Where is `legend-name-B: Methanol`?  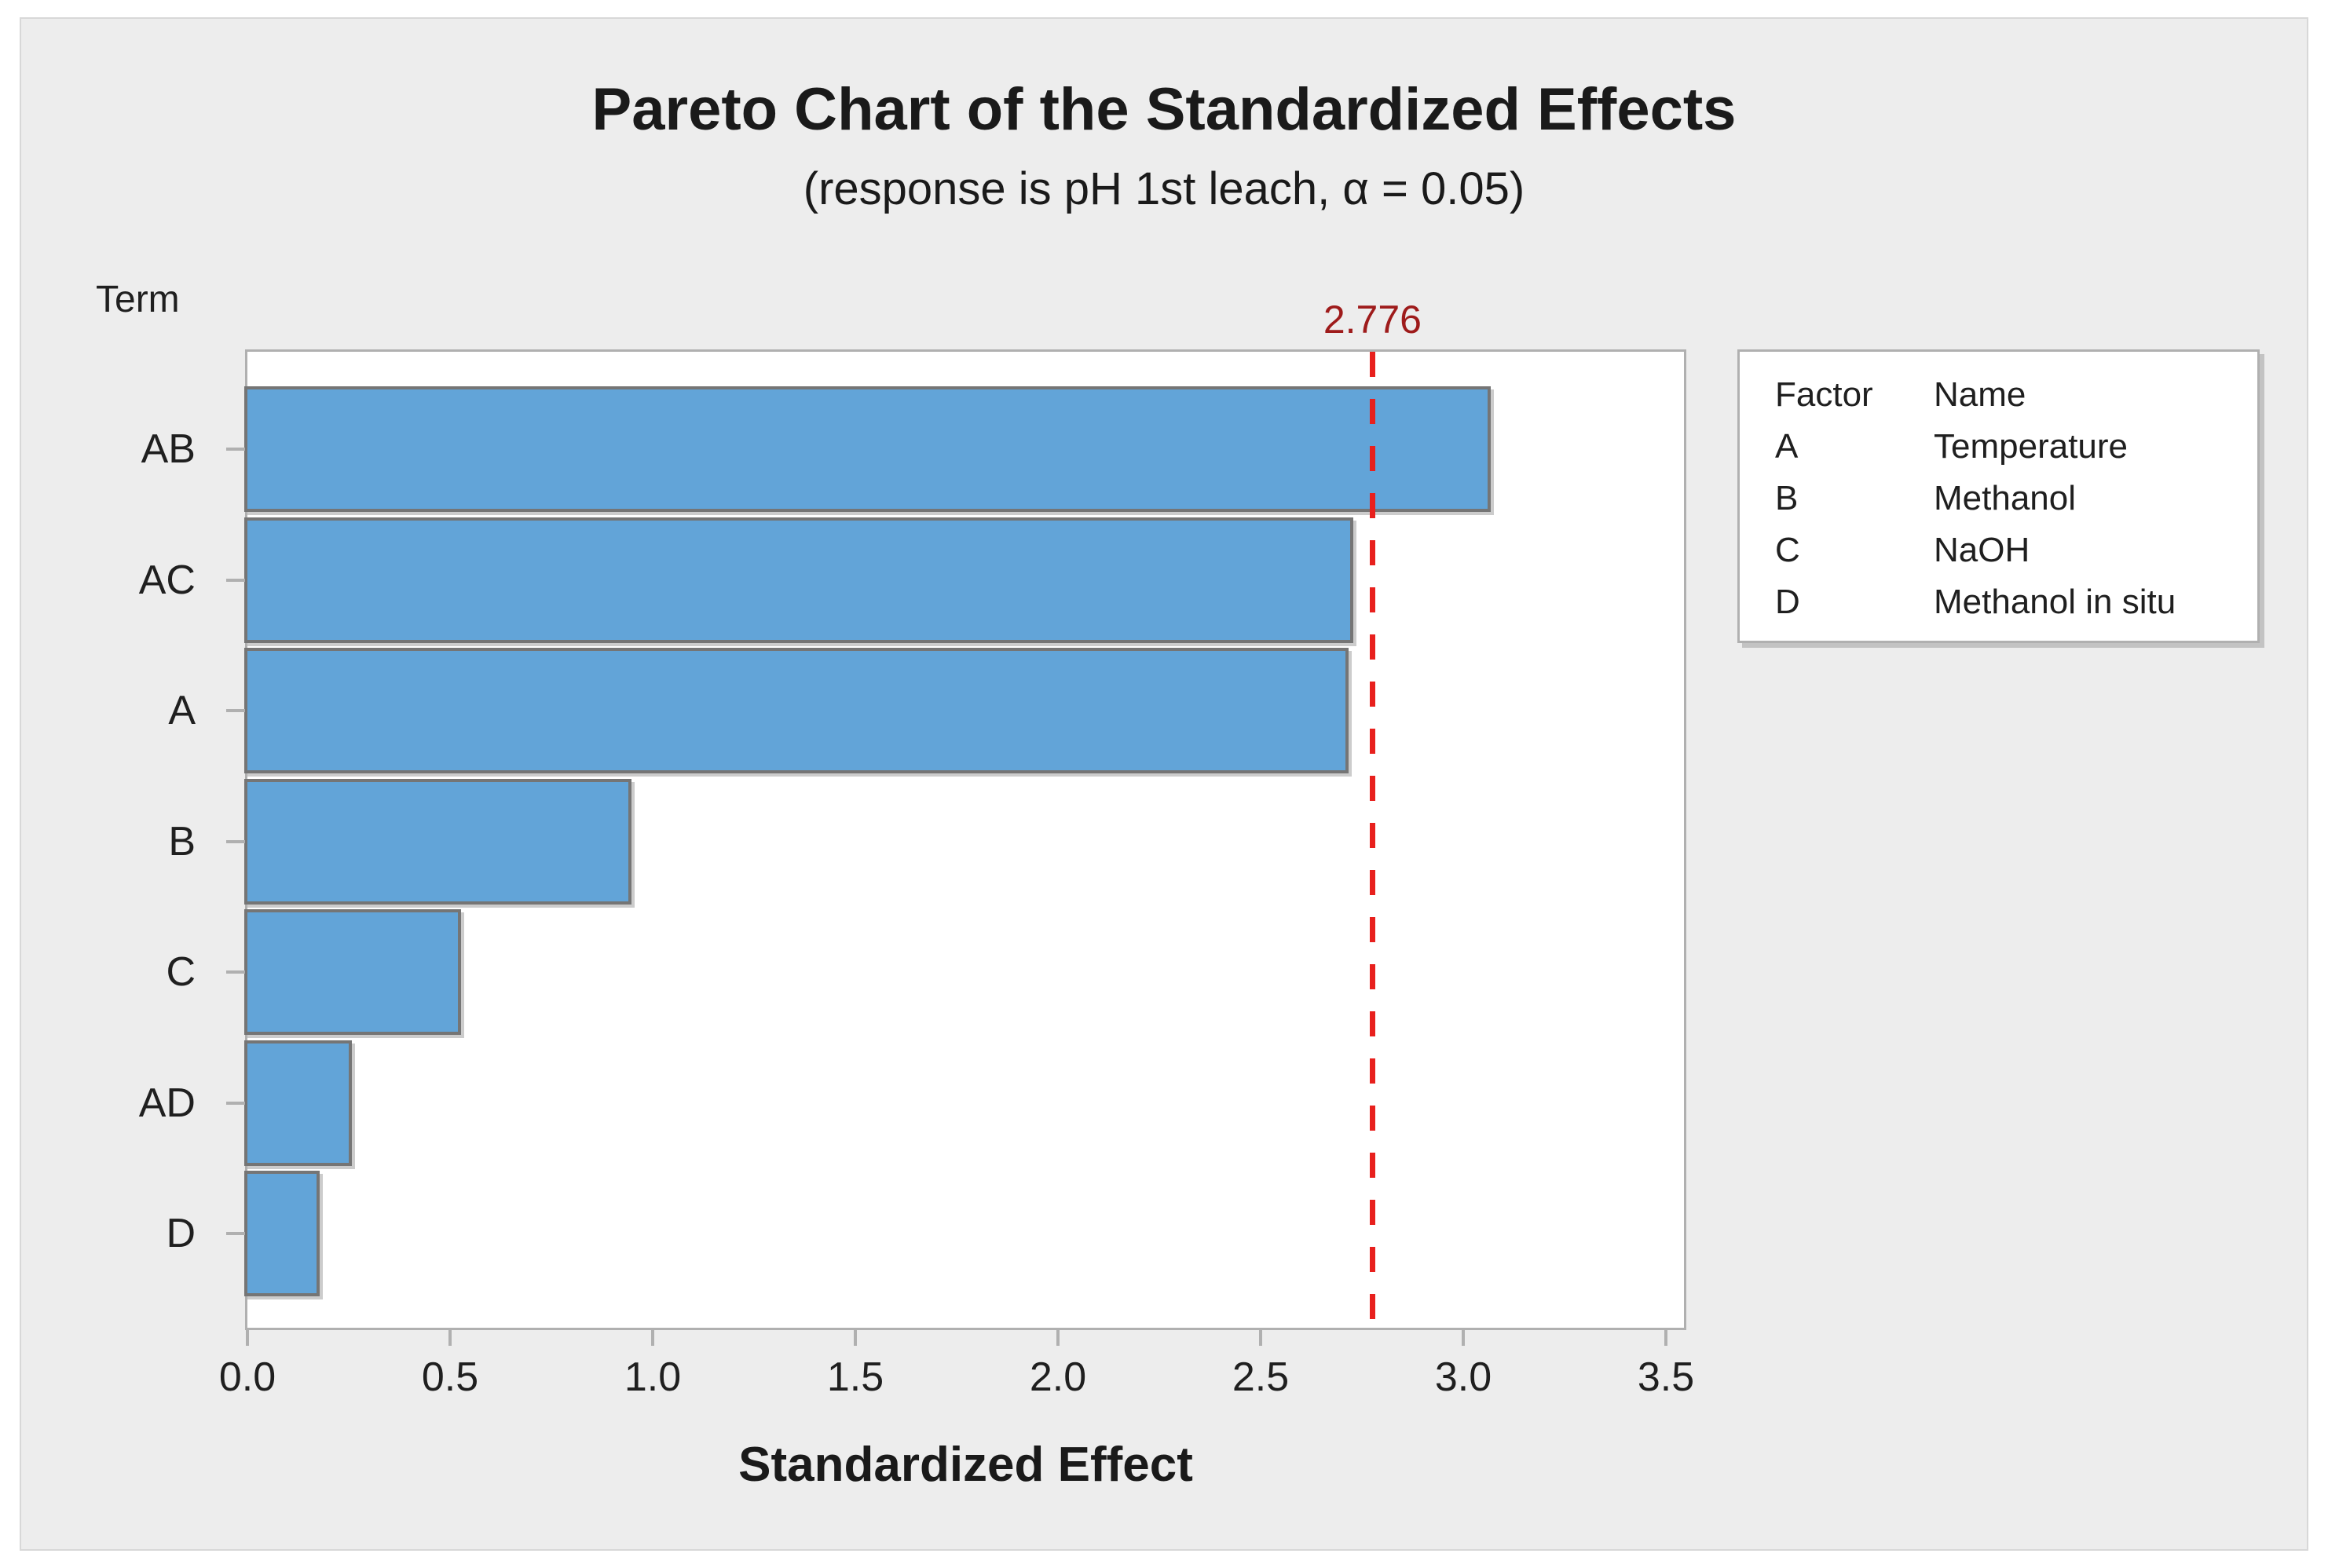 legend-name-B: Methanol is located at coordinates (2005, 498).